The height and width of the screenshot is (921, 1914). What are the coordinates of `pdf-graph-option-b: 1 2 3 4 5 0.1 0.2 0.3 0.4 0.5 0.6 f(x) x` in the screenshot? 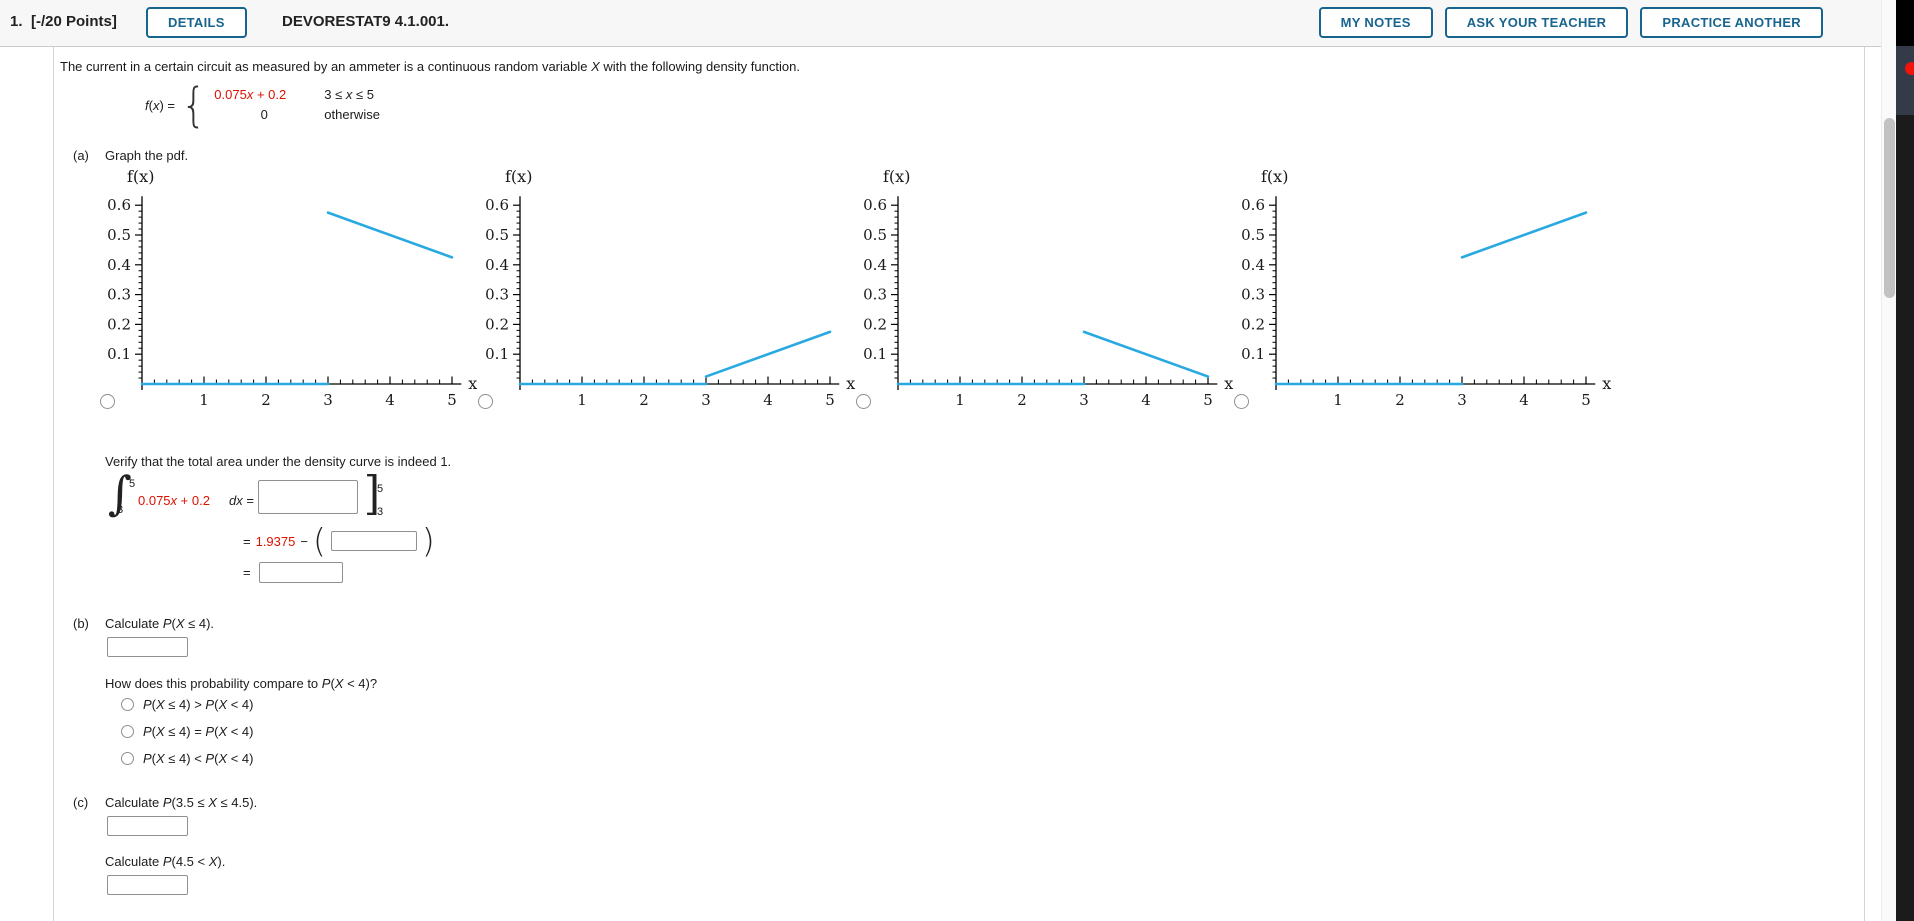 It's located at (666, 289).